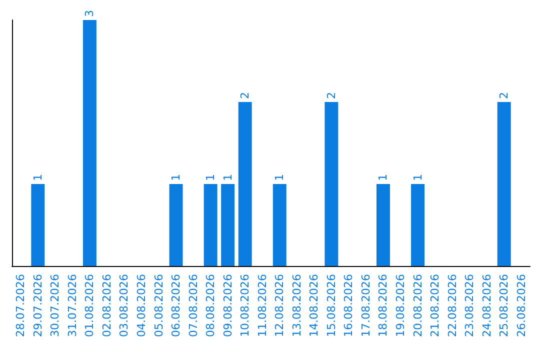 The width and height of the screenshot is (540, 340). Describe the element at coordinates (452, 306) in the screenshot. I see `x-tick-label: 22.08.2026` at that location.